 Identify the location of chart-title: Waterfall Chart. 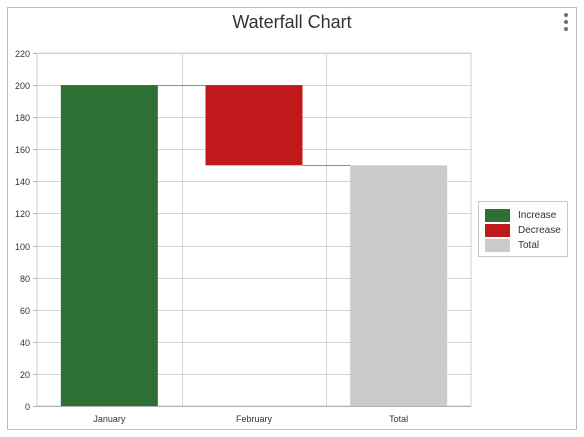
(292, 22).